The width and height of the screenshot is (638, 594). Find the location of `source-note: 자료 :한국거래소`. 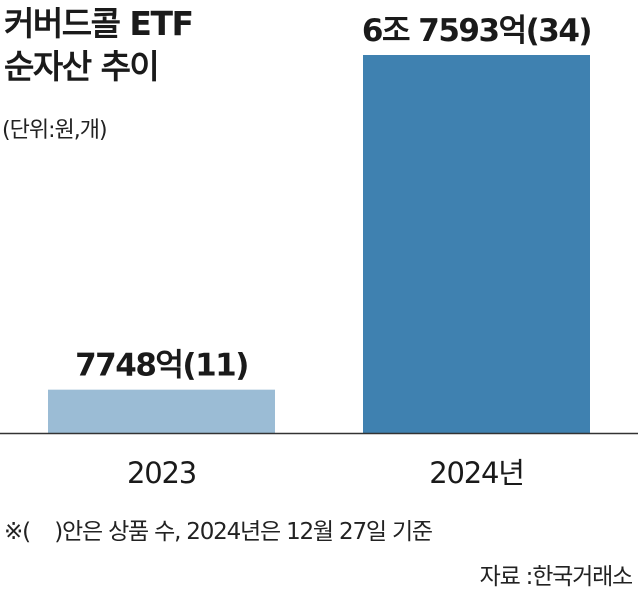

source-note: 자료 :한국거래소 is located at coordinates (556, 577).